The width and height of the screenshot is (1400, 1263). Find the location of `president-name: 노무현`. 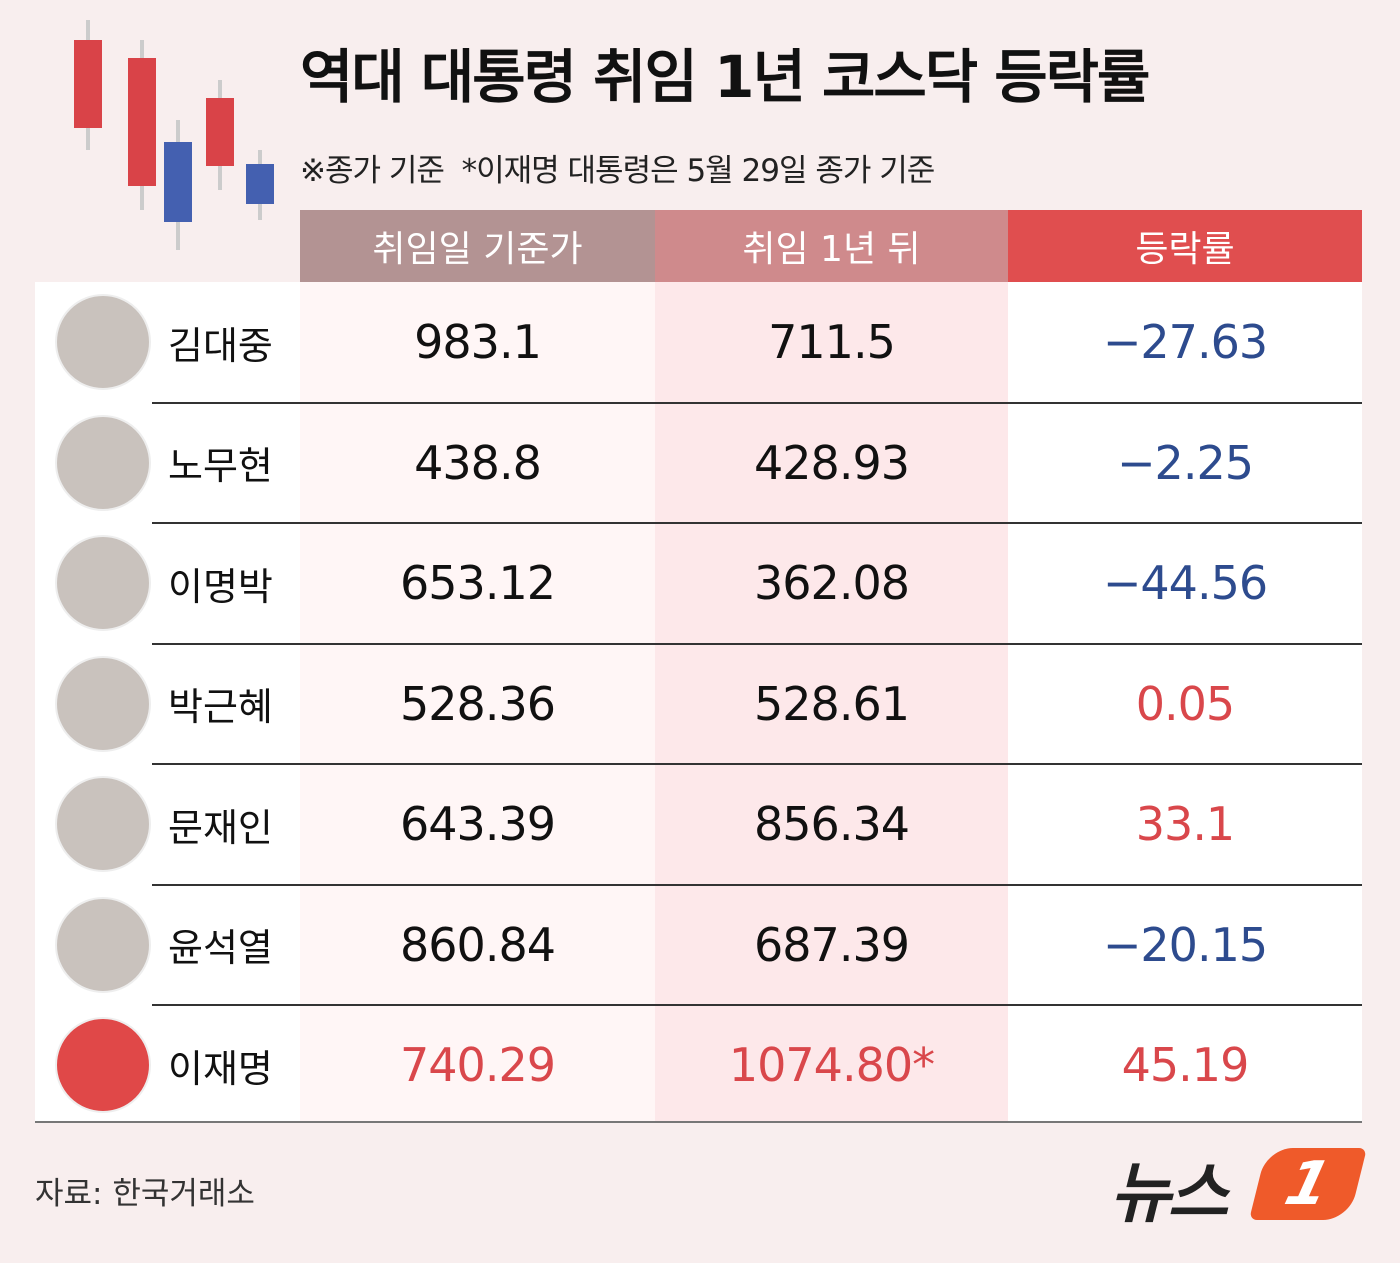

president-name: 노무현 is located at coordinates (220, 466).